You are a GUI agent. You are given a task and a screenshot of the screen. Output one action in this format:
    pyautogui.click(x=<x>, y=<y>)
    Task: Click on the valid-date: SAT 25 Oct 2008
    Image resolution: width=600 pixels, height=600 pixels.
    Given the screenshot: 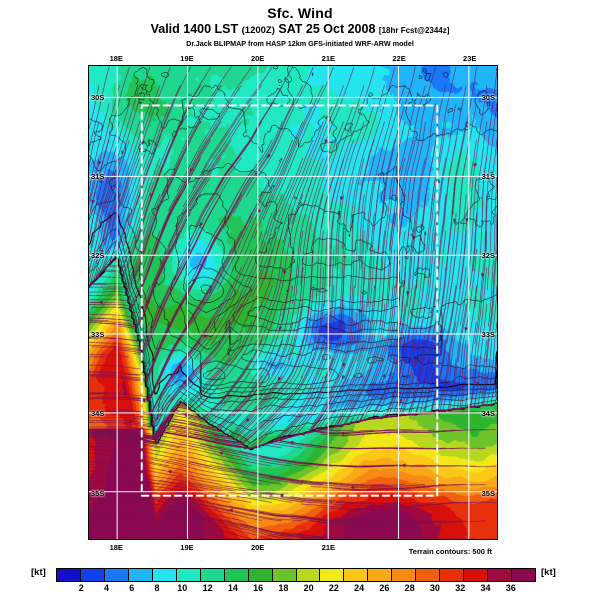 What is the action you would take?
    pyautogui.click(x=327, y=29)
    